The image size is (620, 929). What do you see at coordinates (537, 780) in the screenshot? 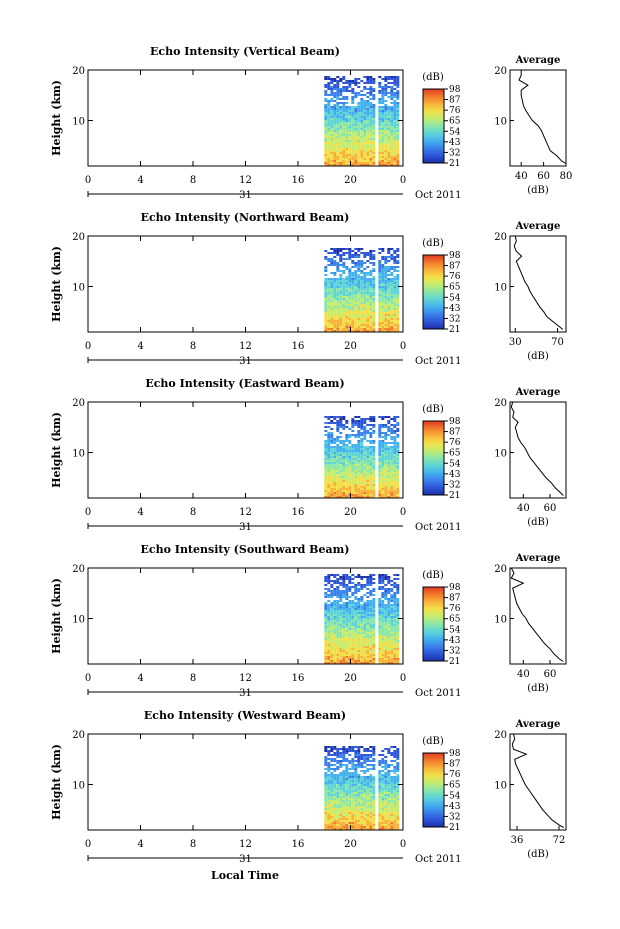
I see `profile-line` at bounding box center [537, 780].